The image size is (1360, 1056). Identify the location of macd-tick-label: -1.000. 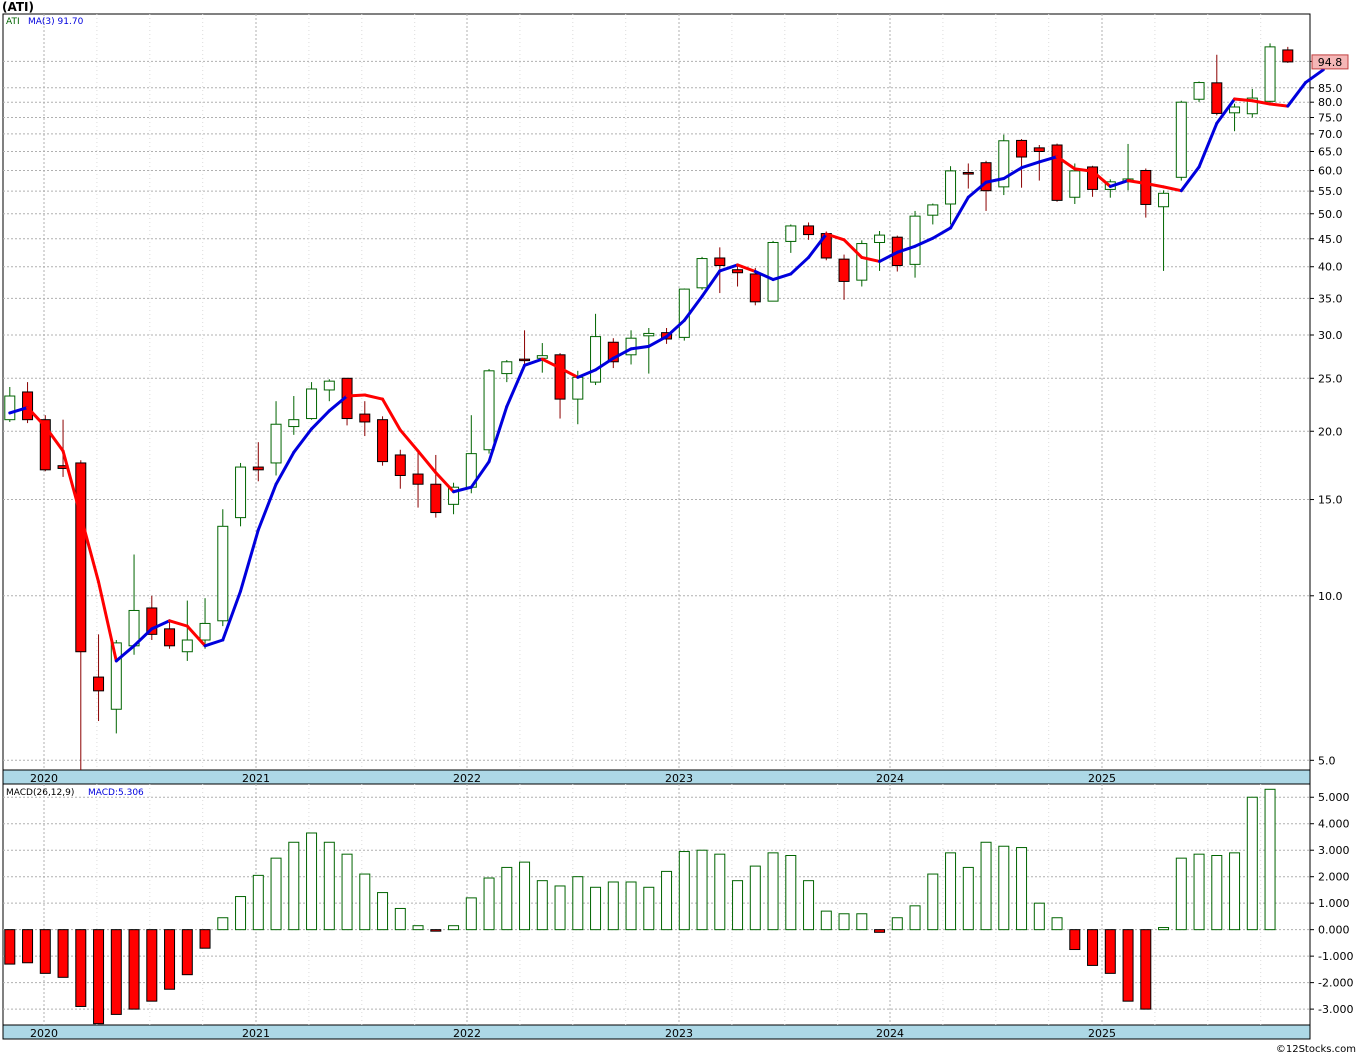
(1335, 956).